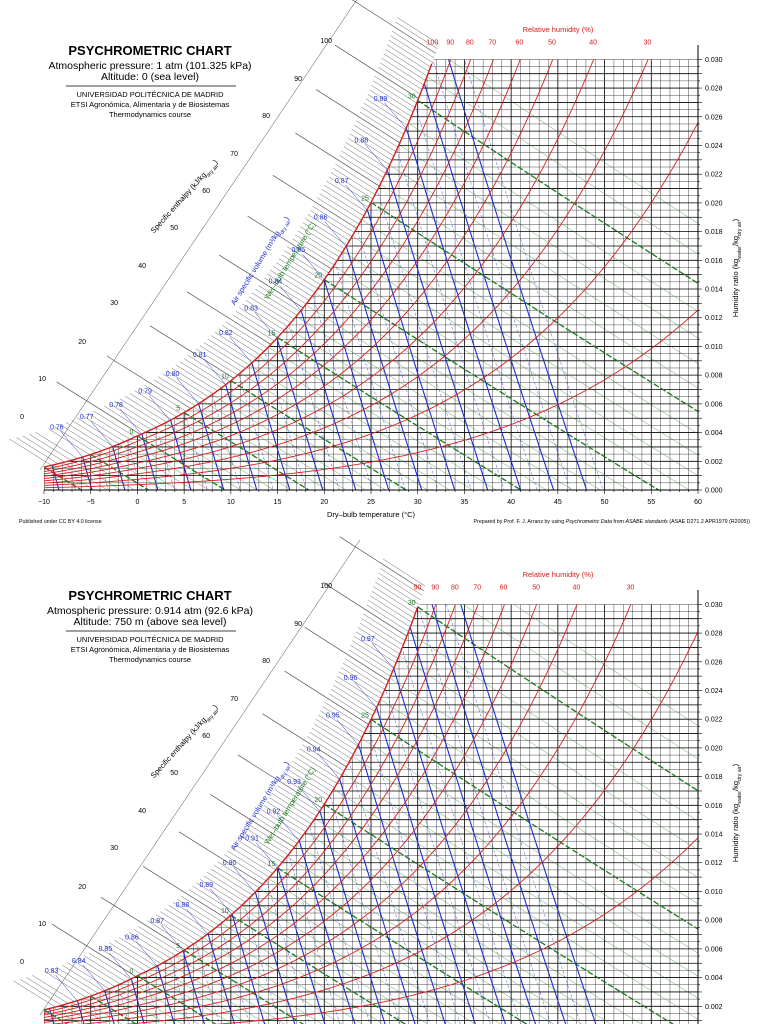 Image resolution: width=768 pixels, height=1024 pixels. I want to click on x-tick-label: 45, so click(558, 502).